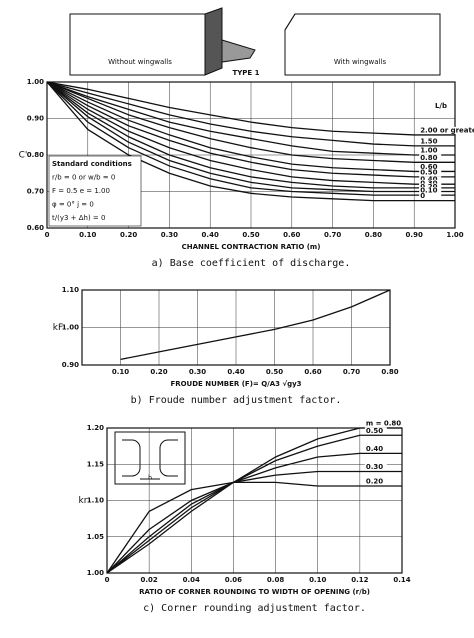  I want to click on series-label: 1.50, so click(428, 141).